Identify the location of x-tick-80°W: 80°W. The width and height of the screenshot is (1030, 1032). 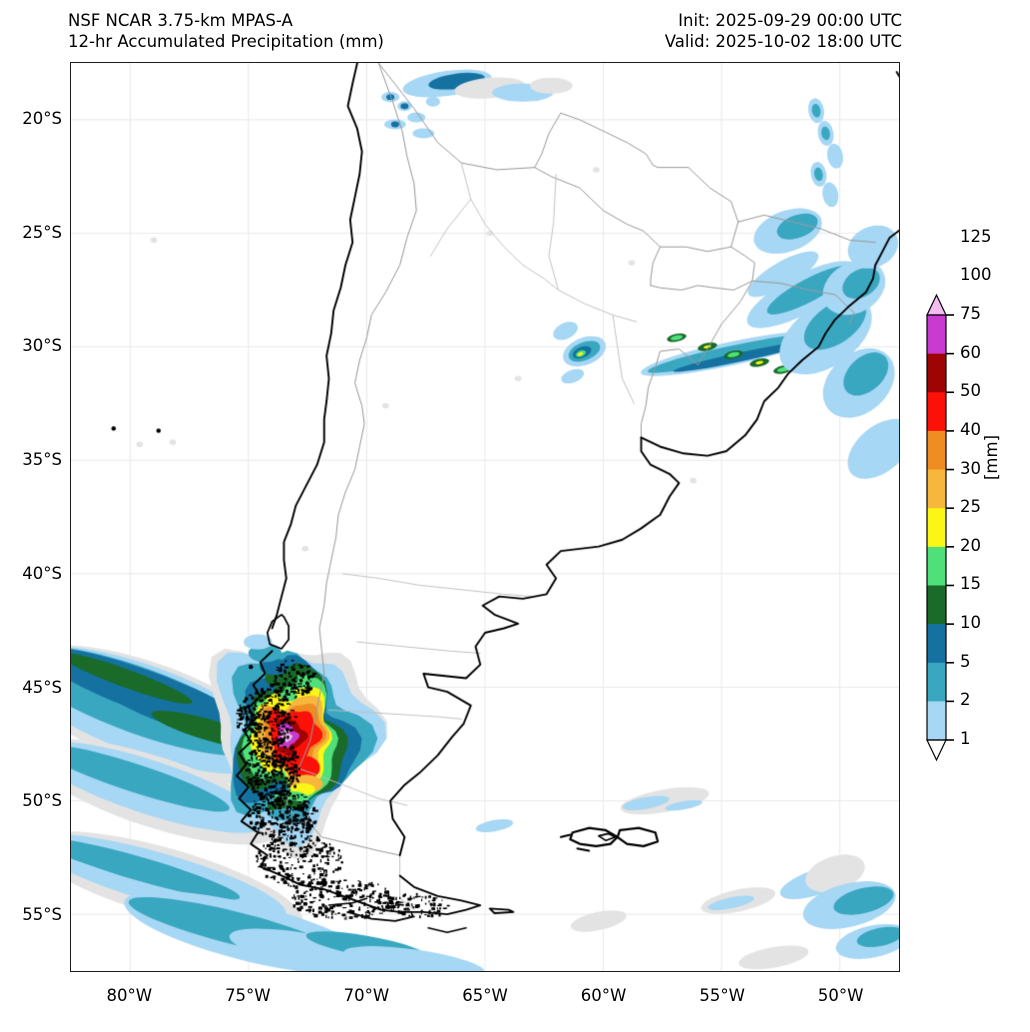
(129, 995).